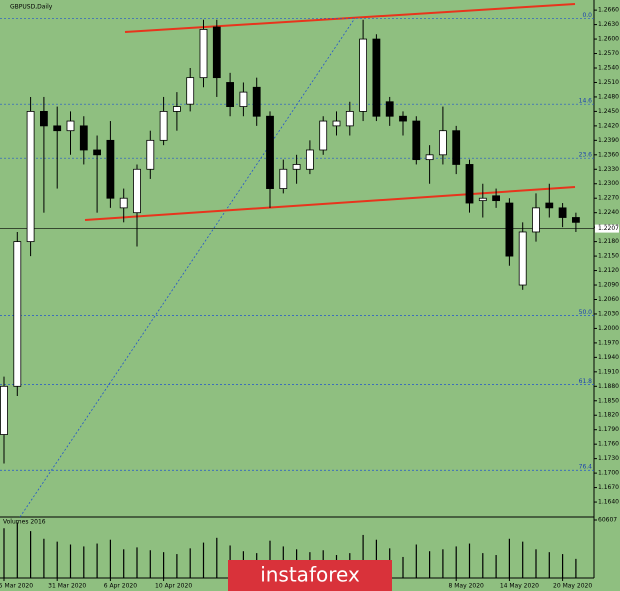  What do you see at coordinates (608, 400) in the screenshot?
I see `y-tick-label: 1.1850` at bounding box center [608, 400].